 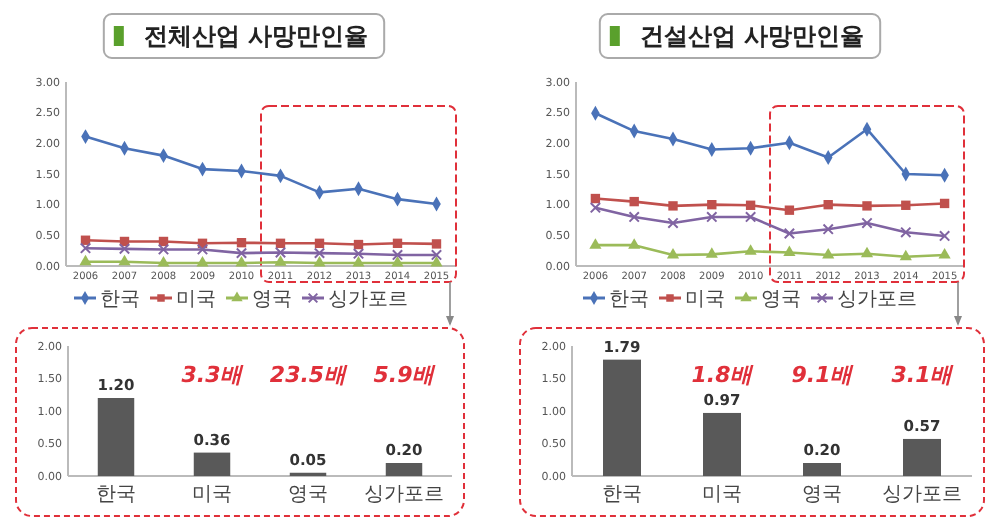 I want to click on annotation: 5.9배, so click(x=405, y=375).